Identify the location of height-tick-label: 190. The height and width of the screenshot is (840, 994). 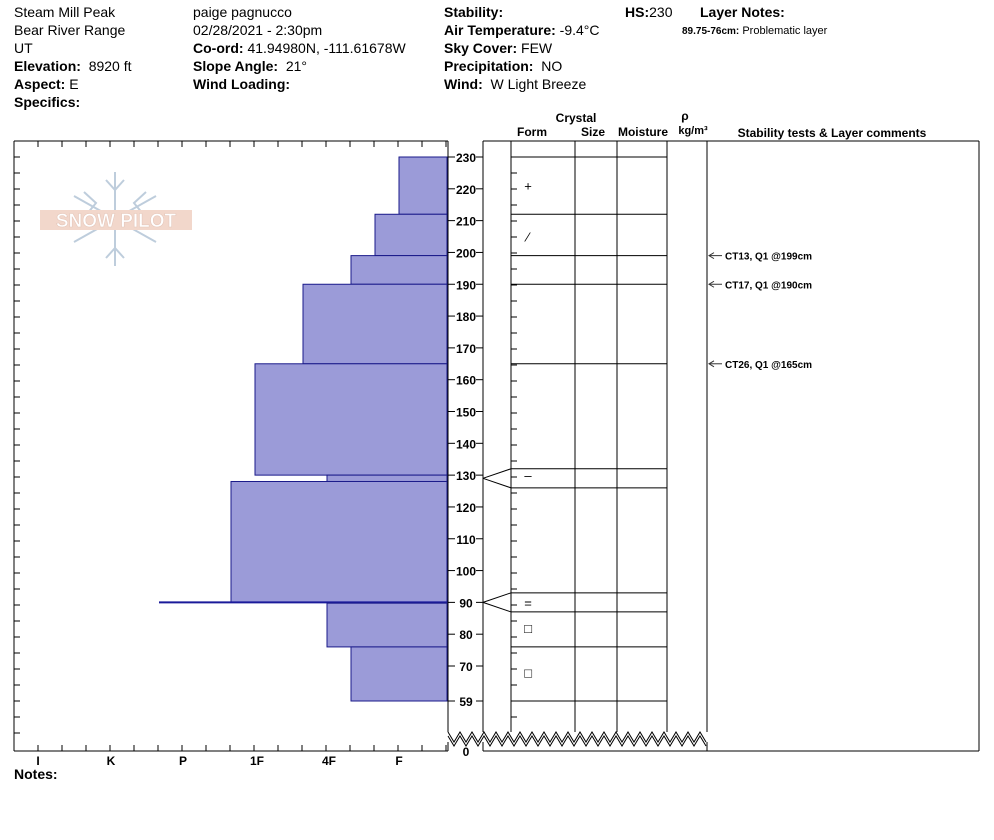
(466, 285).